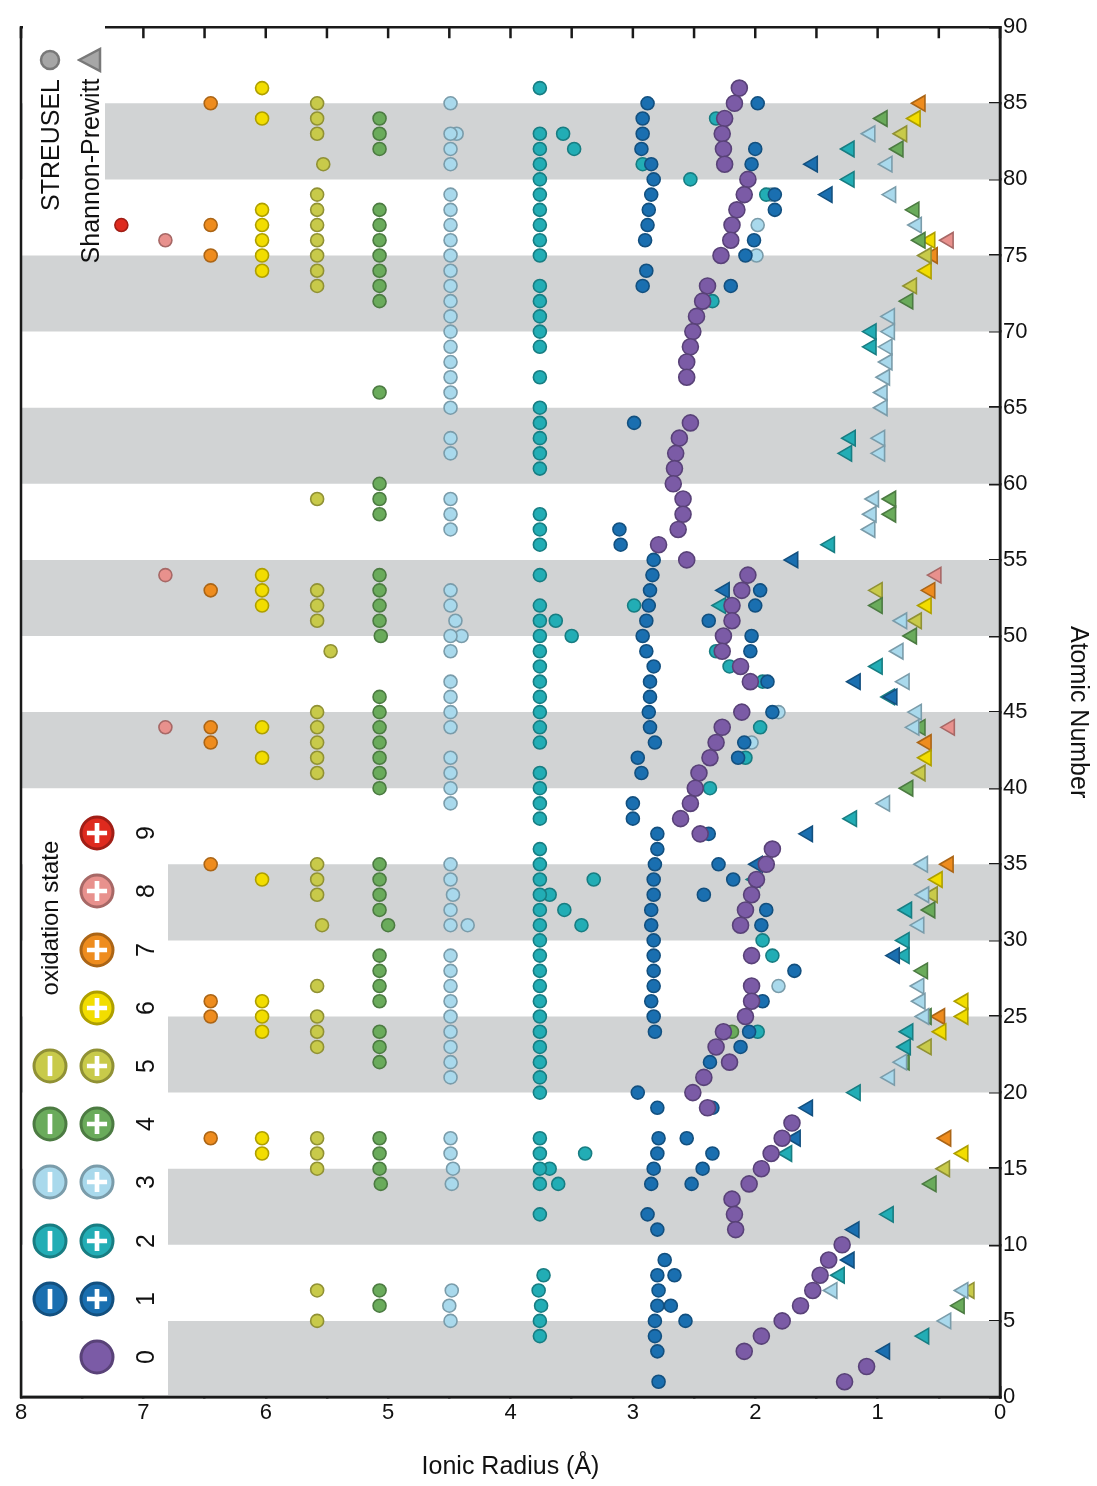  Describe the element at coordinates (144, 949) in the screenshot. I see `legend-label: 7` at that location.